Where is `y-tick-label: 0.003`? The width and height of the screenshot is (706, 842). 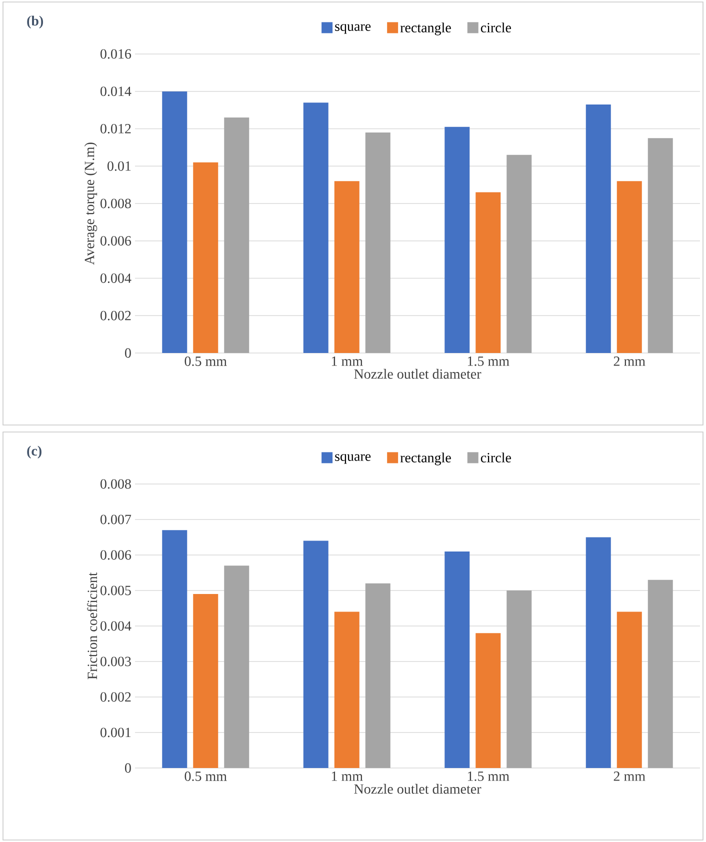 y-tick-label: 0.003 is located at coordinates (115, 661).